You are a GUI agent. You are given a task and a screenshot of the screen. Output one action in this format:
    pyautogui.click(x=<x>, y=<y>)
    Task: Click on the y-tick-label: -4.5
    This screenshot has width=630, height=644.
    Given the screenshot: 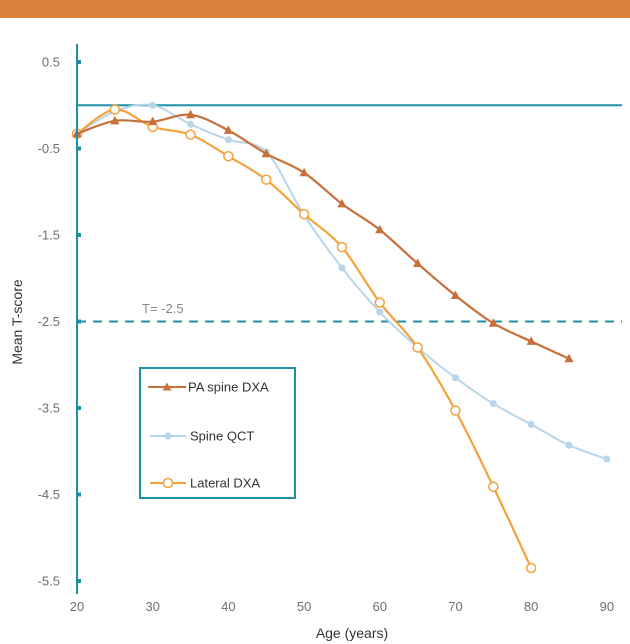 What is the action you would take?
    pyautogui.click(x=49, y=494)
    